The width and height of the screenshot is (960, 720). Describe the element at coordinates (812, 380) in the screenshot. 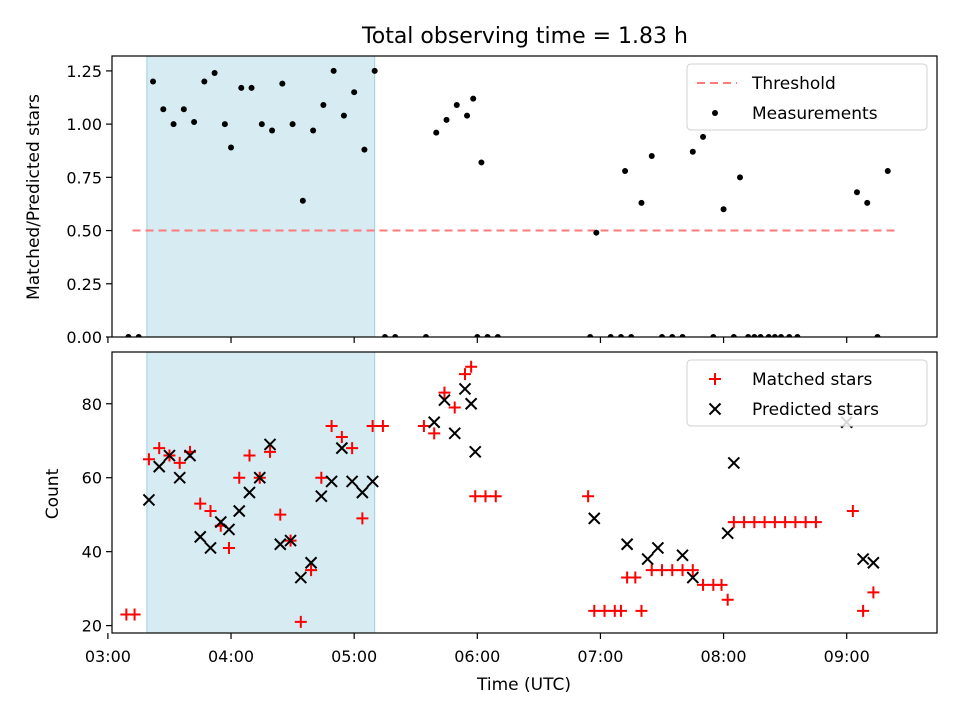

I see `bottom-legend-label-0: Matched stars` at that location.